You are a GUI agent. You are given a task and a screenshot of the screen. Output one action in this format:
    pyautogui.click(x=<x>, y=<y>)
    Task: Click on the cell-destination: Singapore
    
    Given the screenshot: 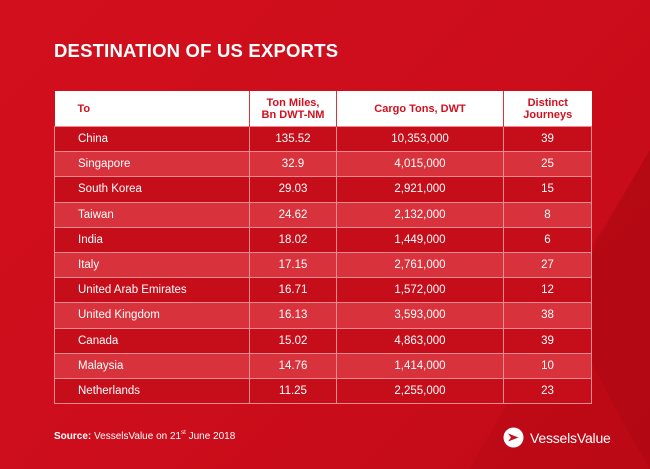 What is the action you would take?
    pyautogui.click(x=152, y=164)
    